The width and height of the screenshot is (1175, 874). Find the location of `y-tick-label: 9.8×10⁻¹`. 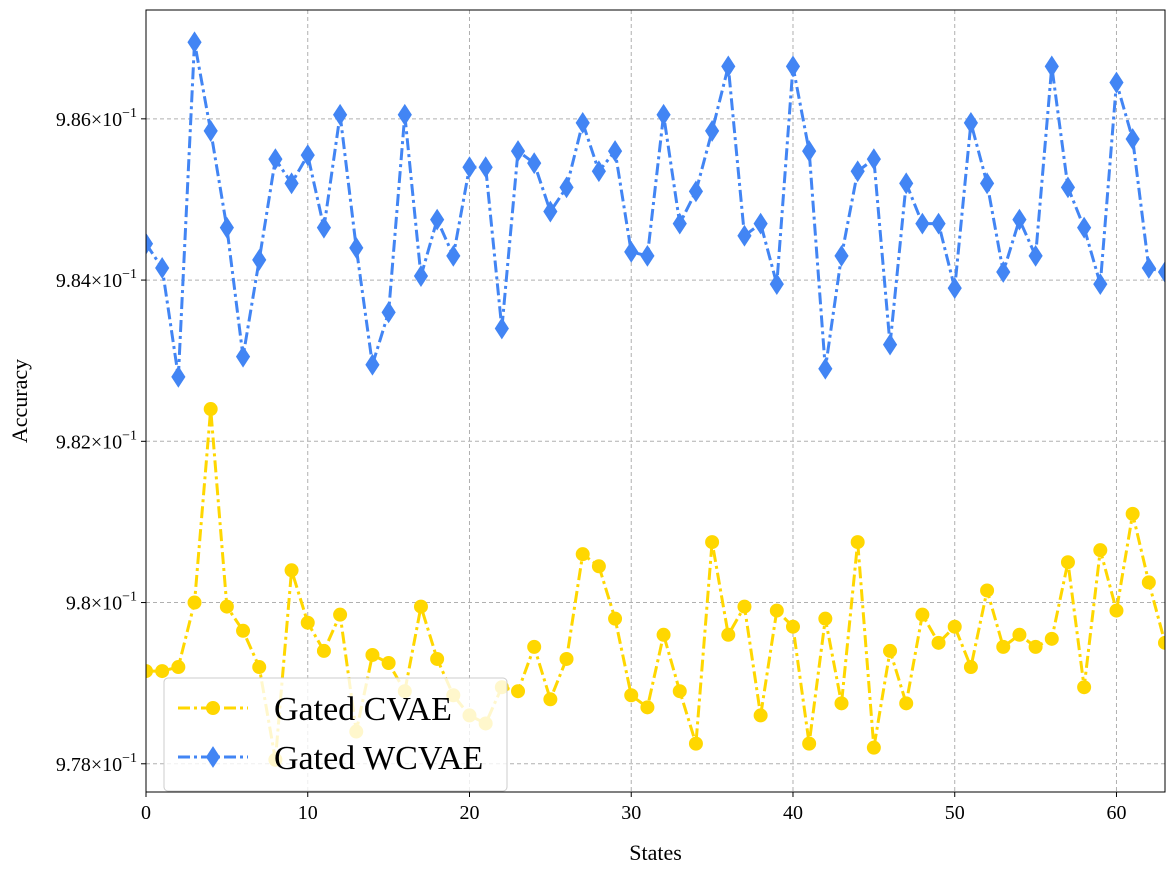

y-tick-label: 9.8×10⁻¹ is located at coordinates (101, 602).